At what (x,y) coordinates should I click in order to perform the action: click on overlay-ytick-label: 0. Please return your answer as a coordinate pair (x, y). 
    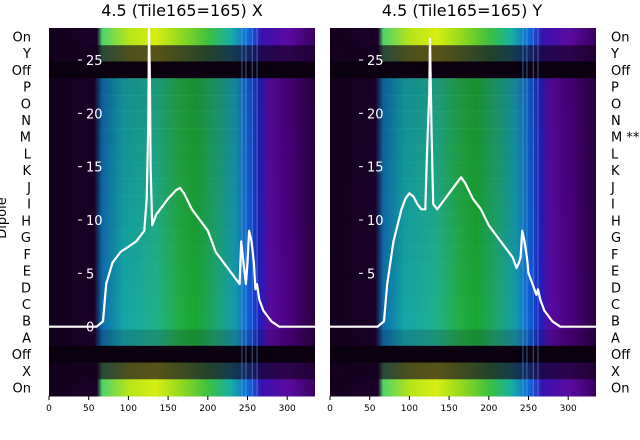
    Looking at the image, I should click on (90, 328).